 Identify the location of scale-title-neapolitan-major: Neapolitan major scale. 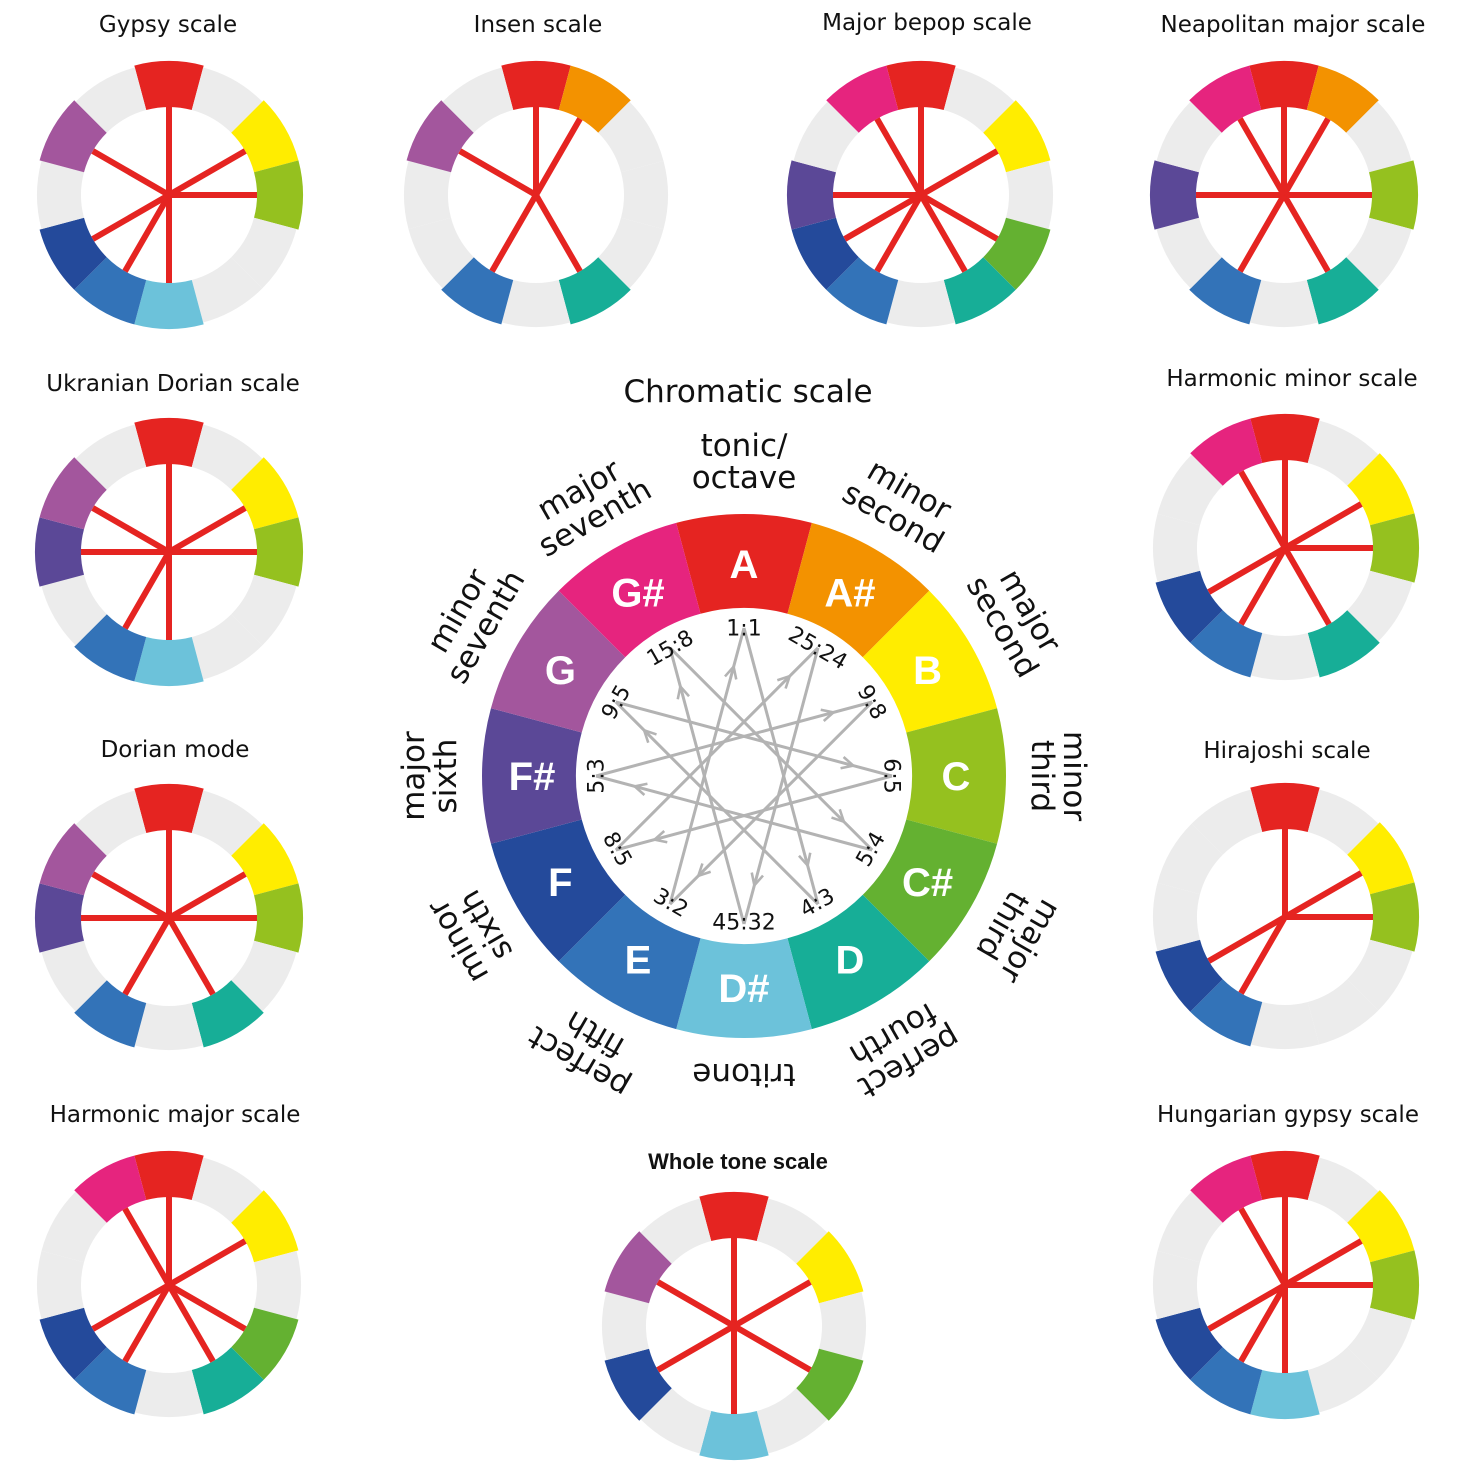
(1293, 25).